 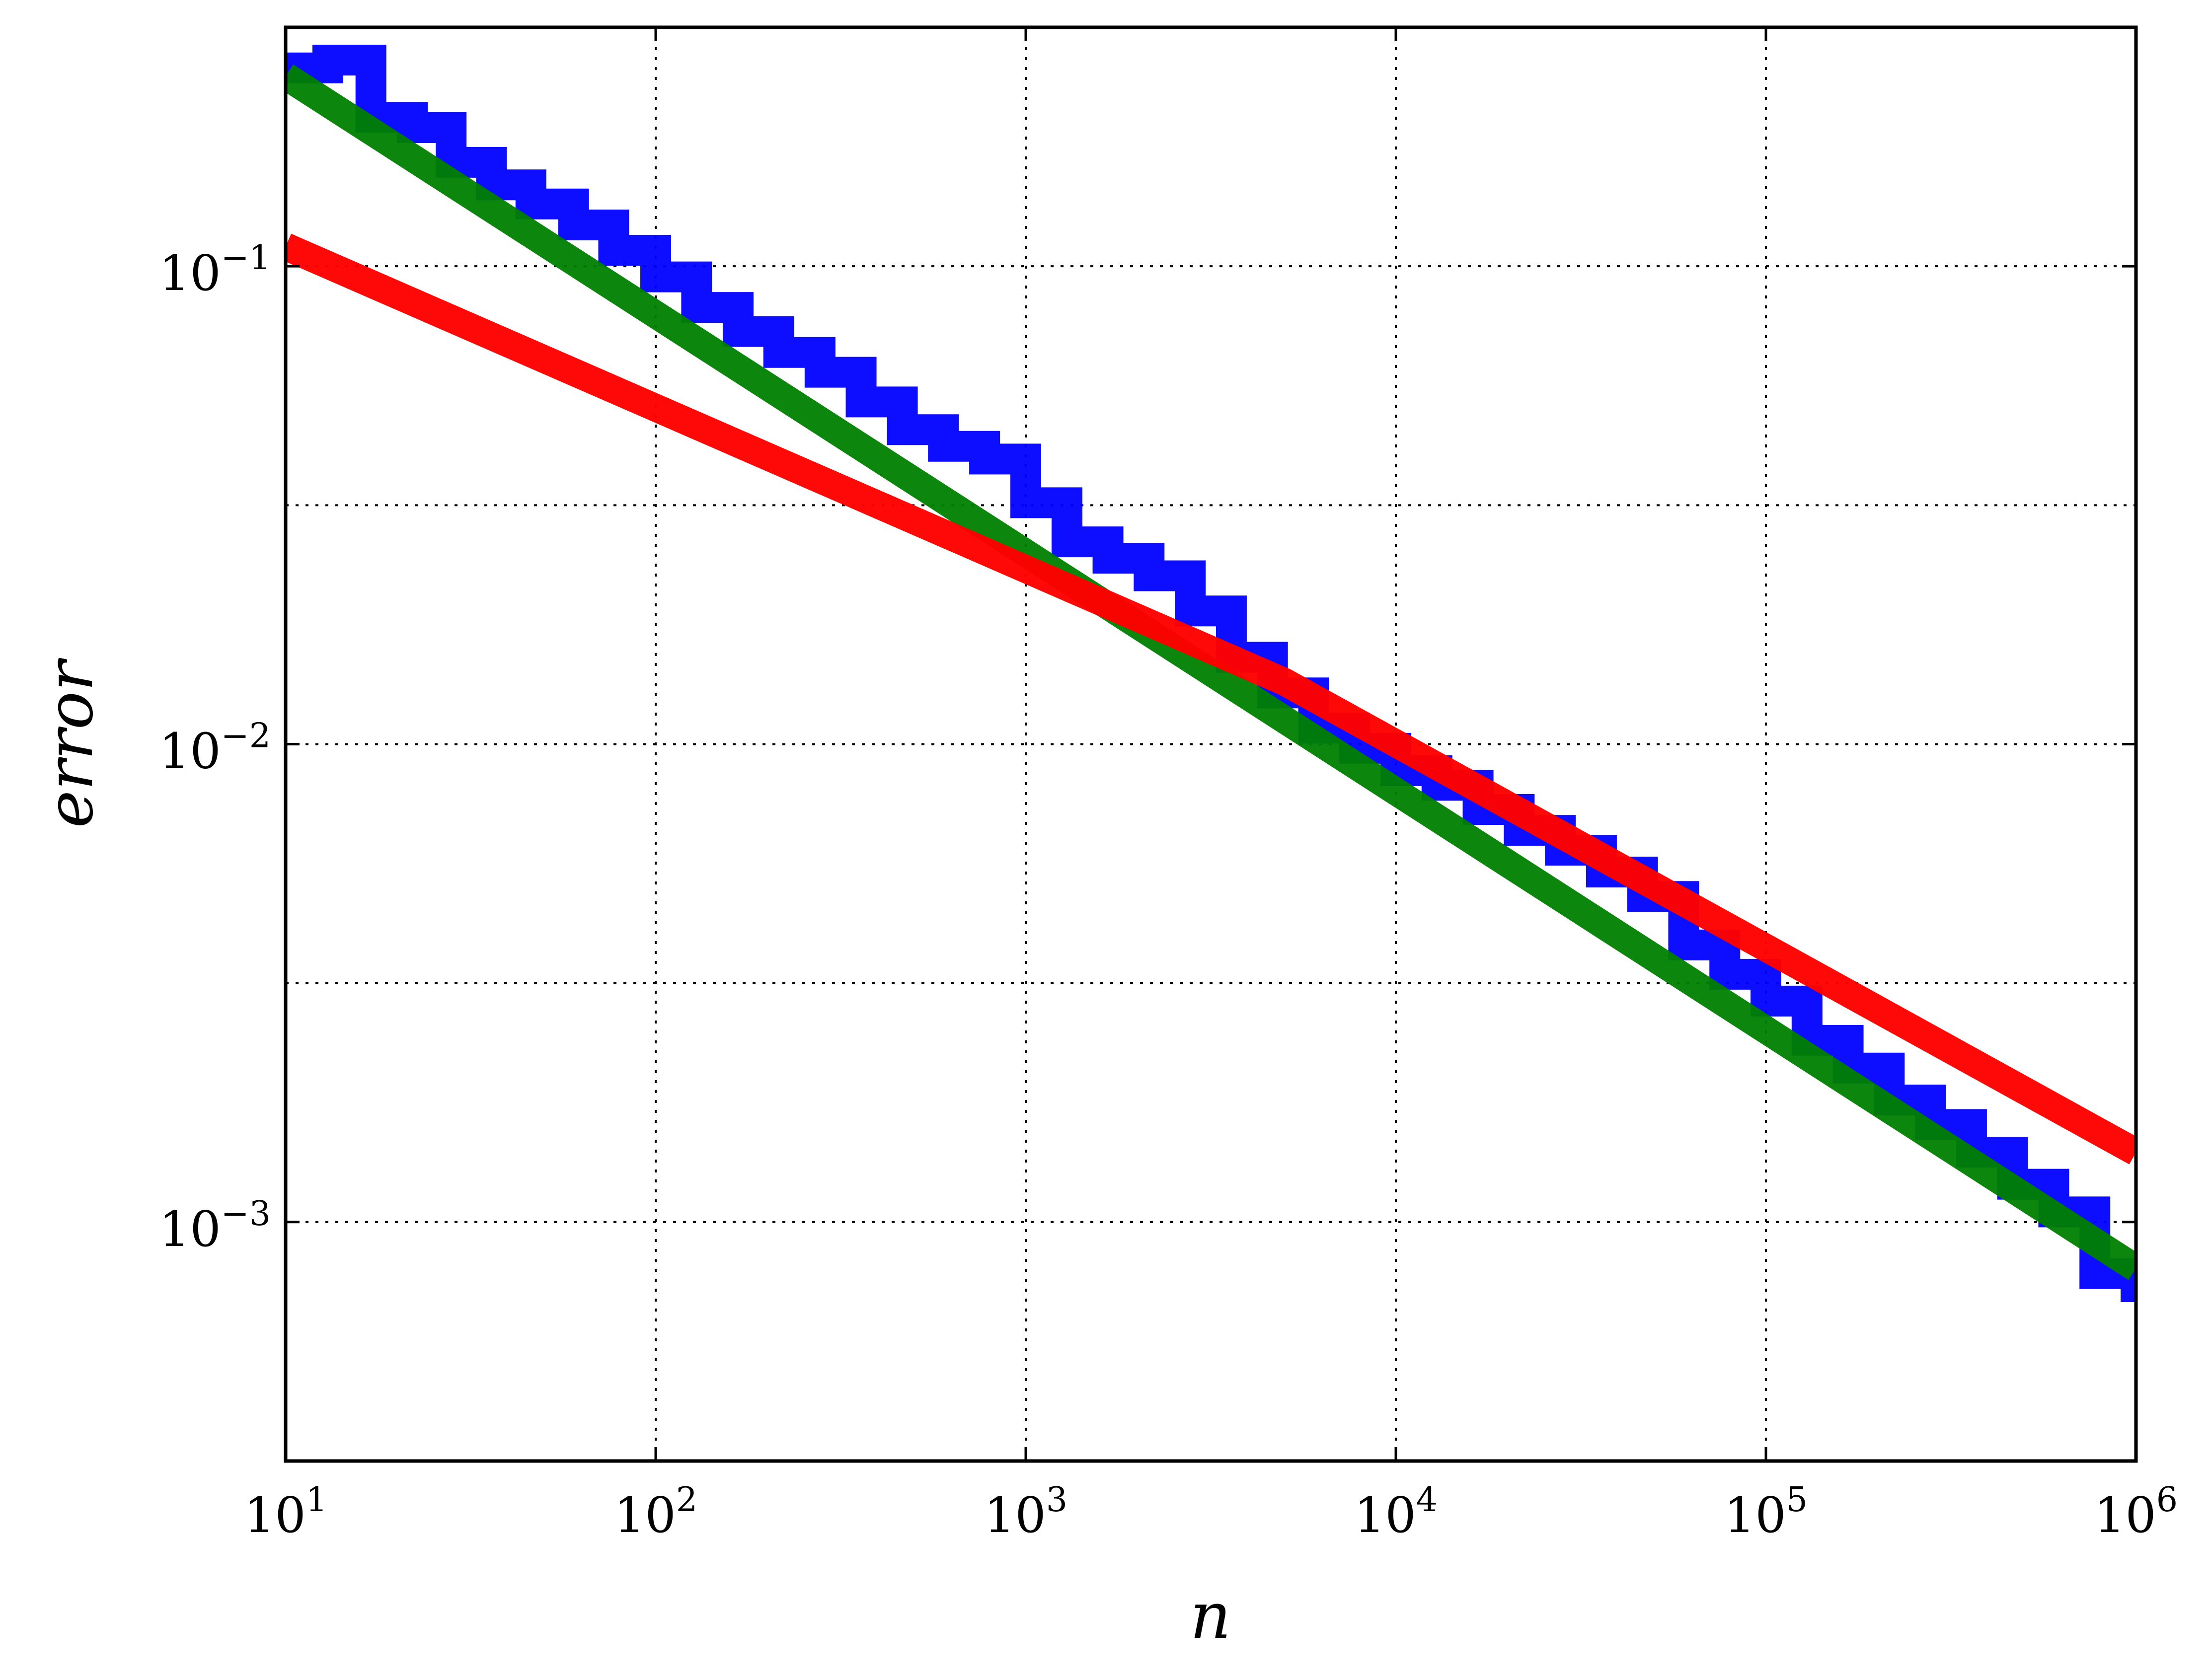 I want to click on y-tick-labels: 10⁻¹ 10⁻² 10⁻³, so click(x=215, y=748).